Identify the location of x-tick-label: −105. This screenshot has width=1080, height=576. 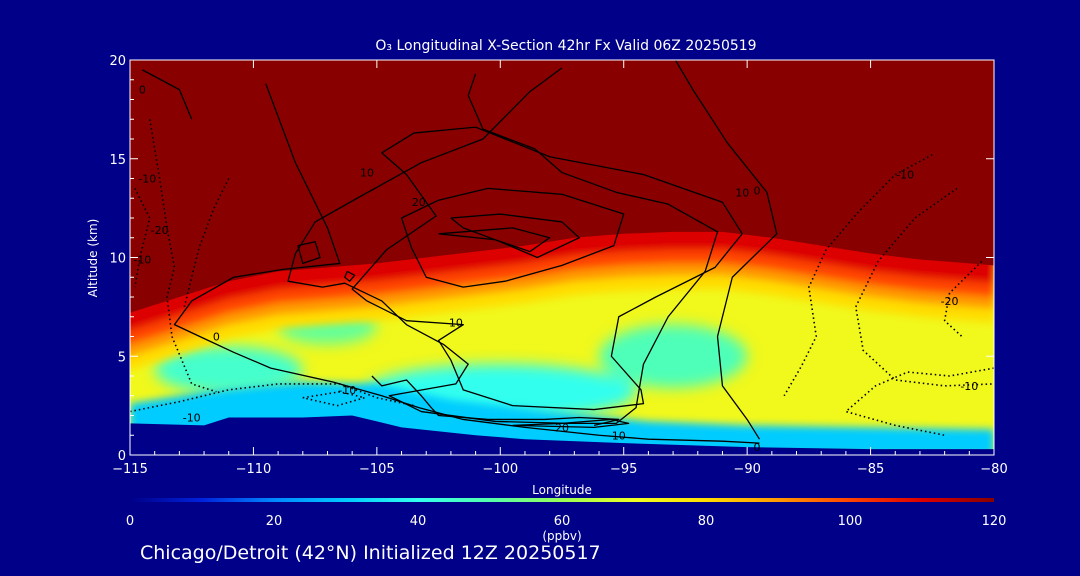
(377, 469).